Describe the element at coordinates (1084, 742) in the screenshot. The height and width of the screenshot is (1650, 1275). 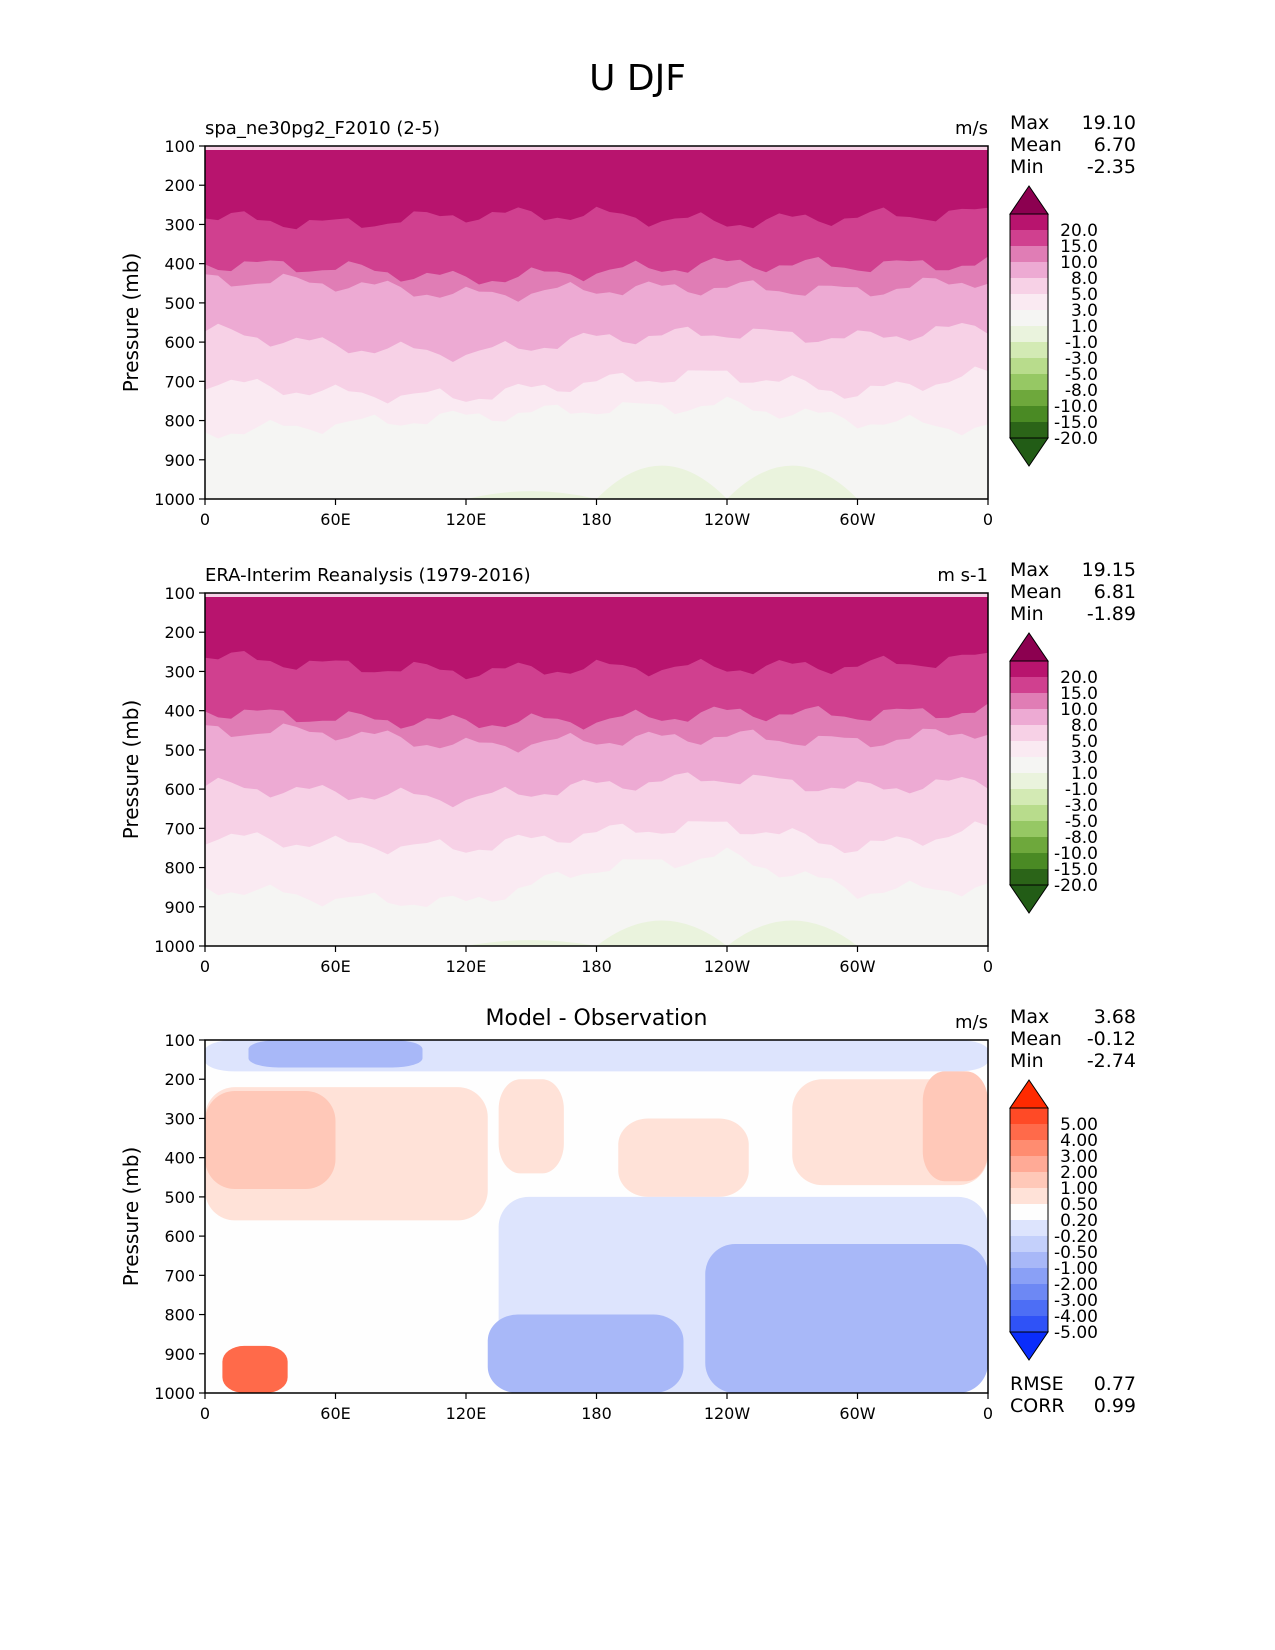
I see `colorbar-label: 5.0` at that location.